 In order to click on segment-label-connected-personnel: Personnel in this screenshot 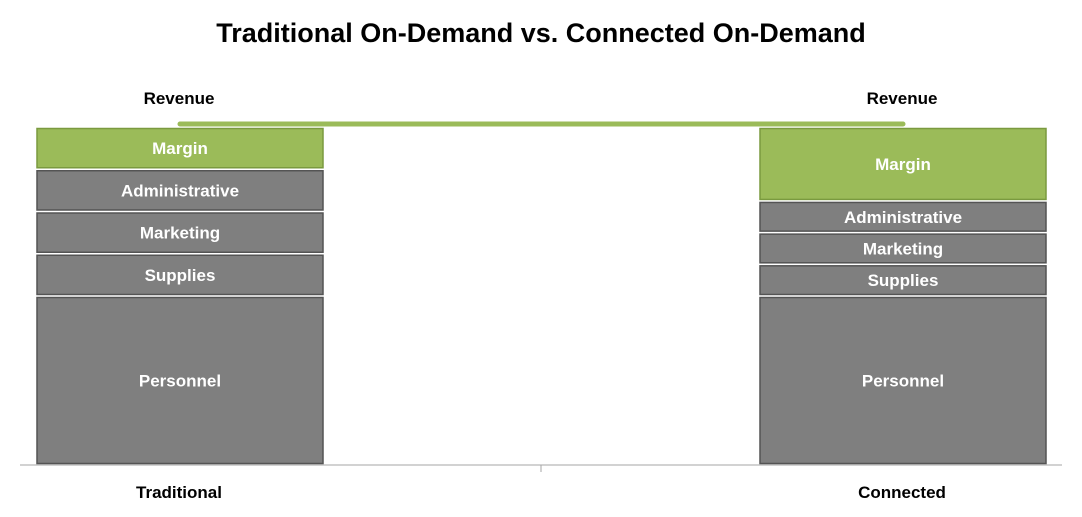, I will do `click(903, 381)`.